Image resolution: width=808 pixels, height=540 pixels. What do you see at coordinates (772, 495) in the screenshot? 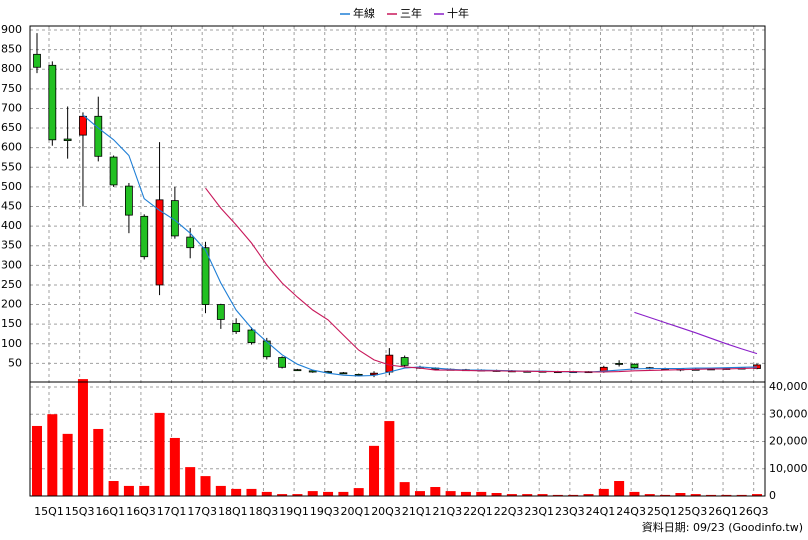
I see `y2-tick-label: 0` at bounding box center [772, 495].